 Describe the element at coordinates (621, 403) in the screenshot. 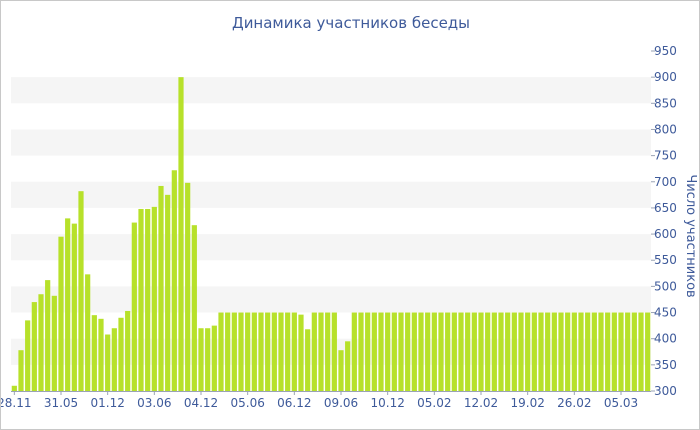

I see `x-tick-label: 05.03` at that location.